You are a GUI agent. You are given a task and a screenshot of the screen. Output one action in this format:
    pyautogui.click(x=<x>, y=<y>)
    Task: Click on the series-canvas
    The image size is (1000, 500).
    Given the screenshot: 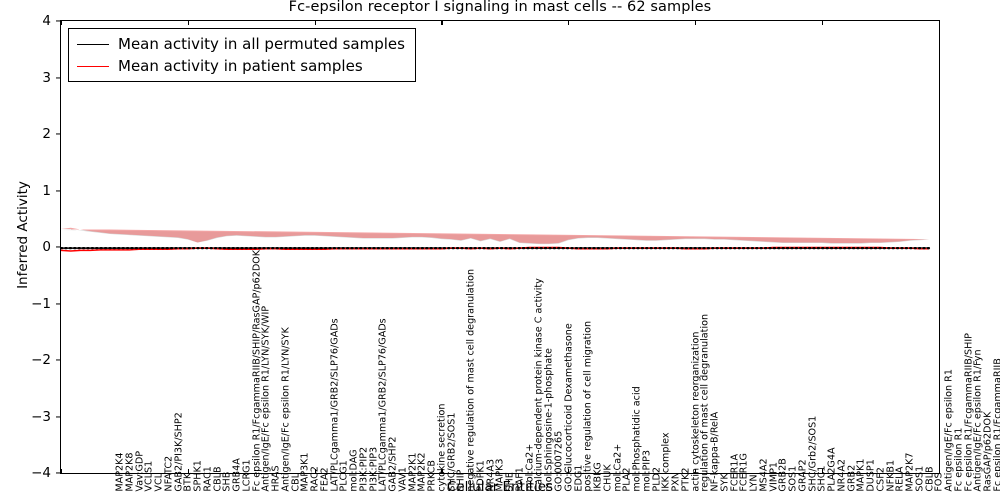 What is the action you would take?
    pyautogui.click(x=496, y=239)
    